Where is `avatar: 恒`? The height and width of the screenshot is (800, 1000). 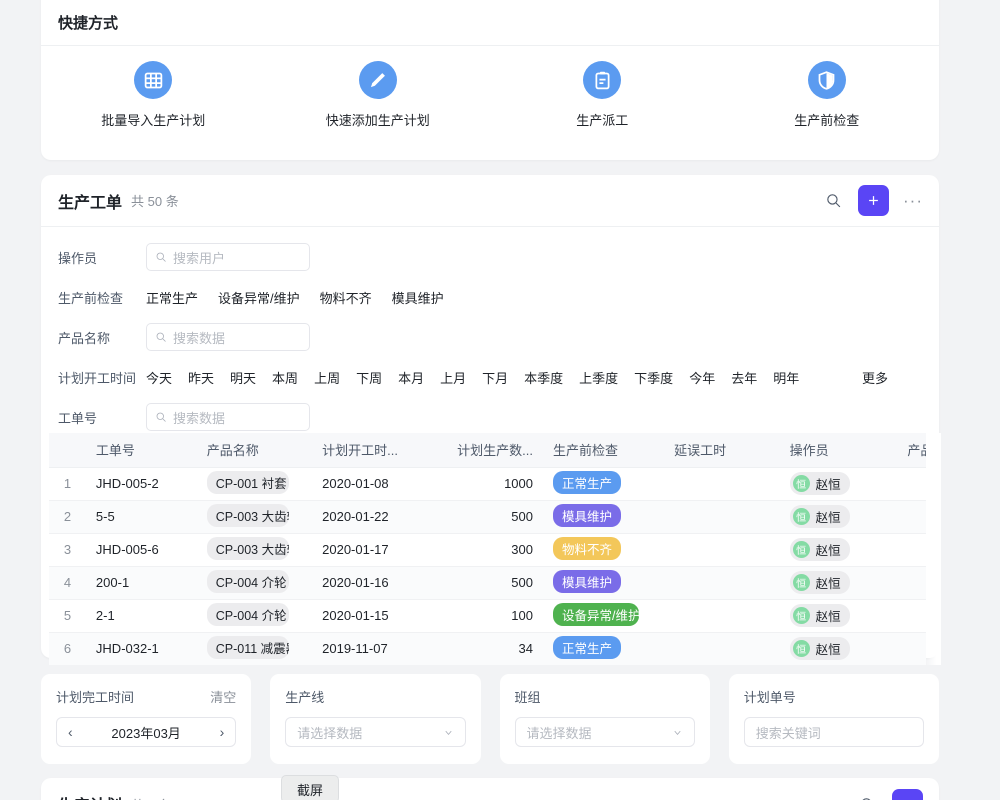
avatar: 恒 is located at coordinates (801, 483).